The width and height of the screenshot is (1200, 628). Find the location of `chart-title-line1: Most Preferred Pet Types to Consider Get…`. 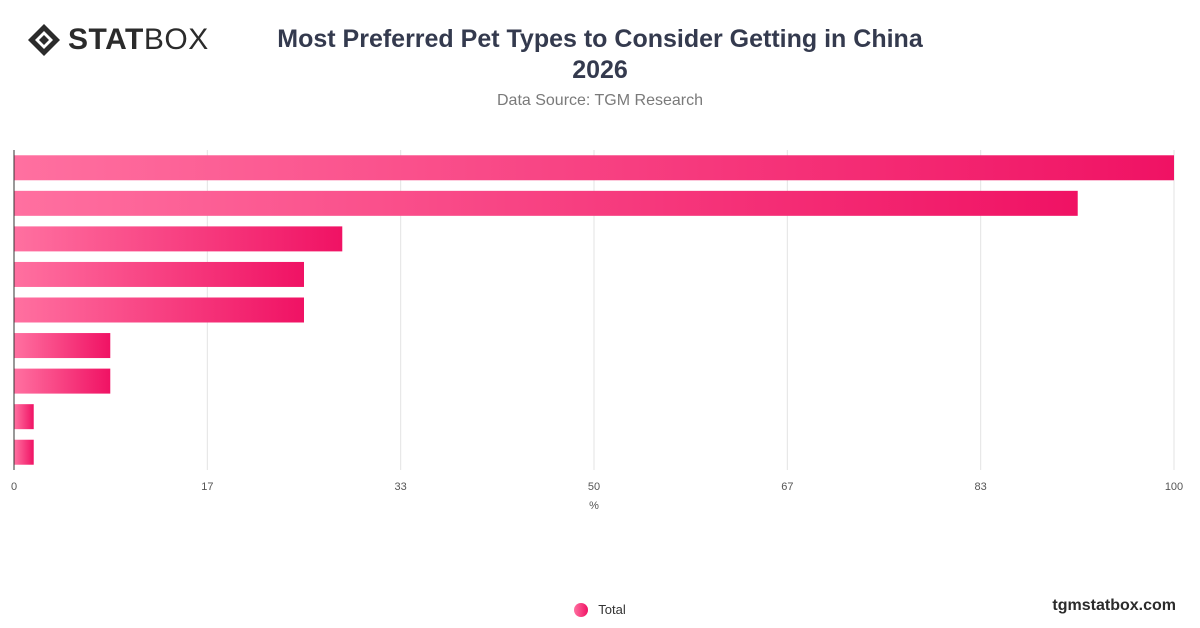

chart-title-line1: Most Preferred Pet Types to Consider Get… is located at coordinates (600, 39).